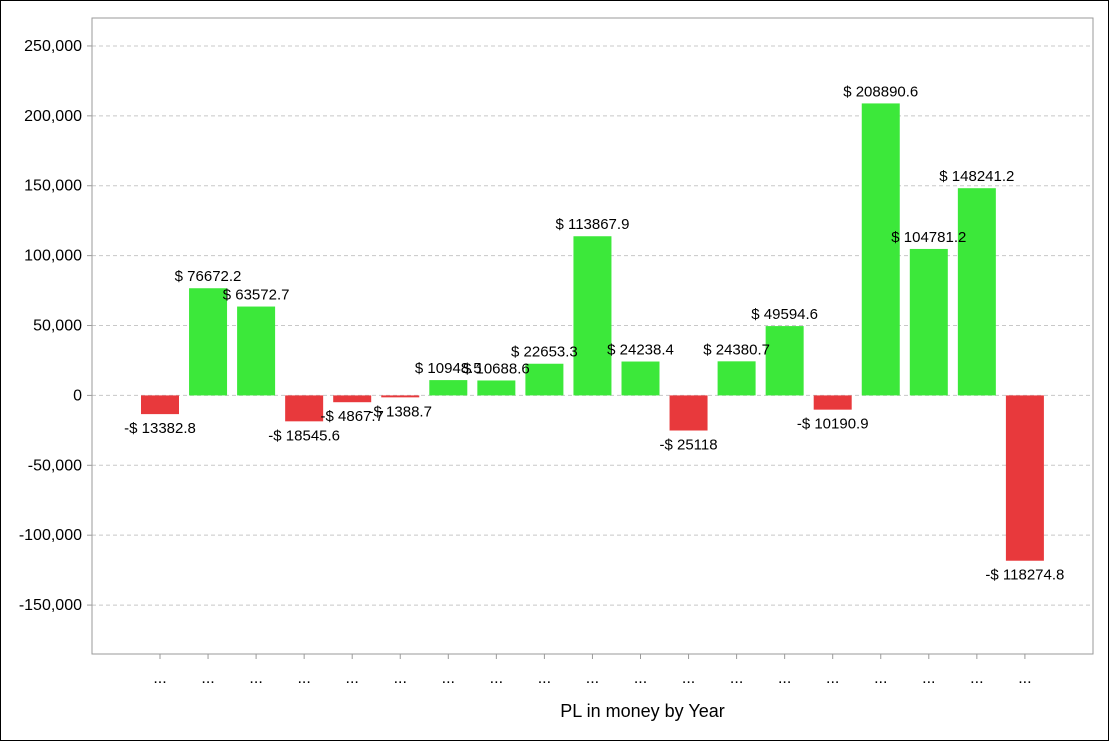 This screenshot has height=741, width=1109. I want to click on bar-value-label: -$ 1388.7, so click(400, 411).